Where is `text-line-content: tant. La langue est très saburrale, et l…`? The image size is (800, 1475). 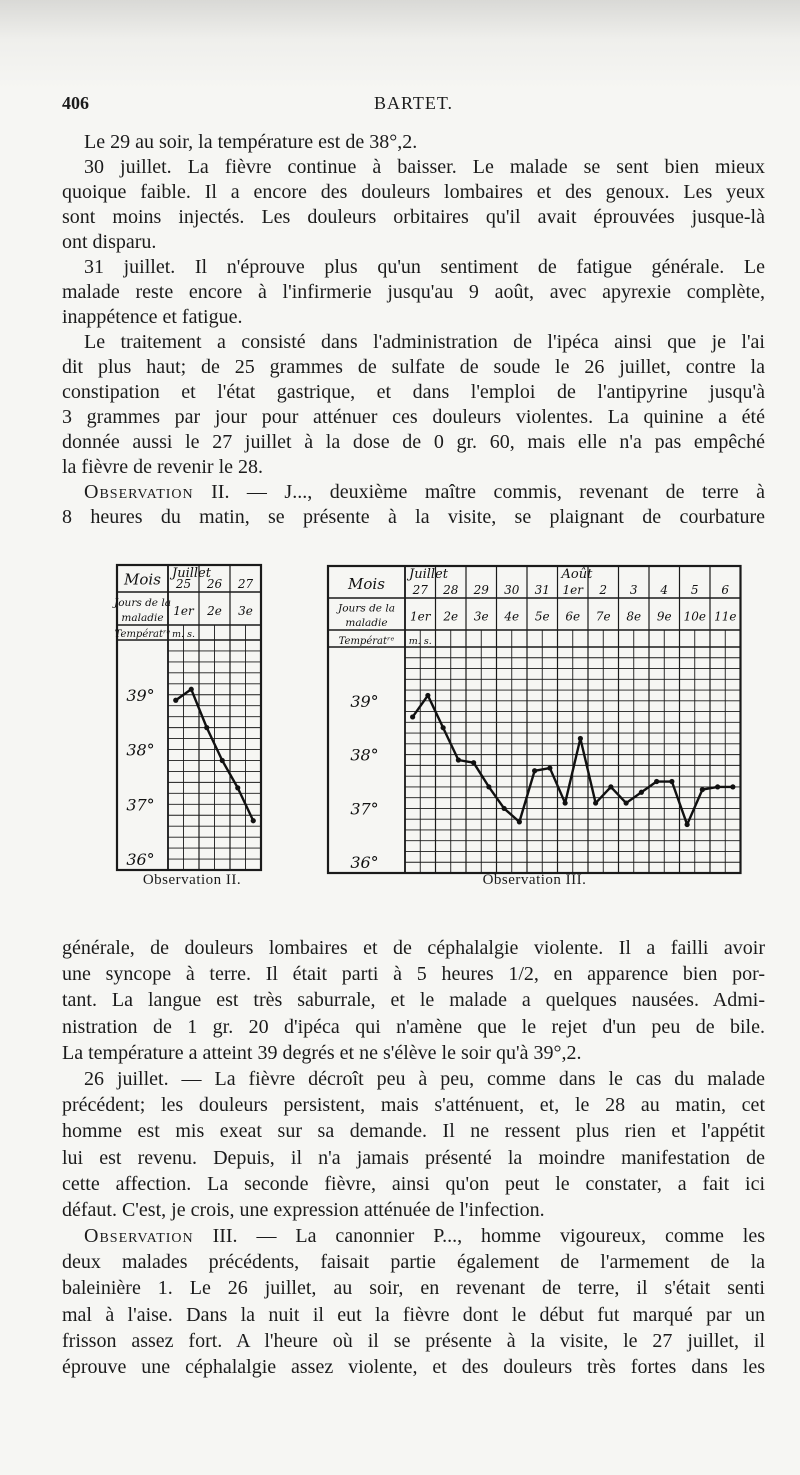
text-line-content: tant. La langue est très saburrale, et l… is located at coordinates (413, 1000).